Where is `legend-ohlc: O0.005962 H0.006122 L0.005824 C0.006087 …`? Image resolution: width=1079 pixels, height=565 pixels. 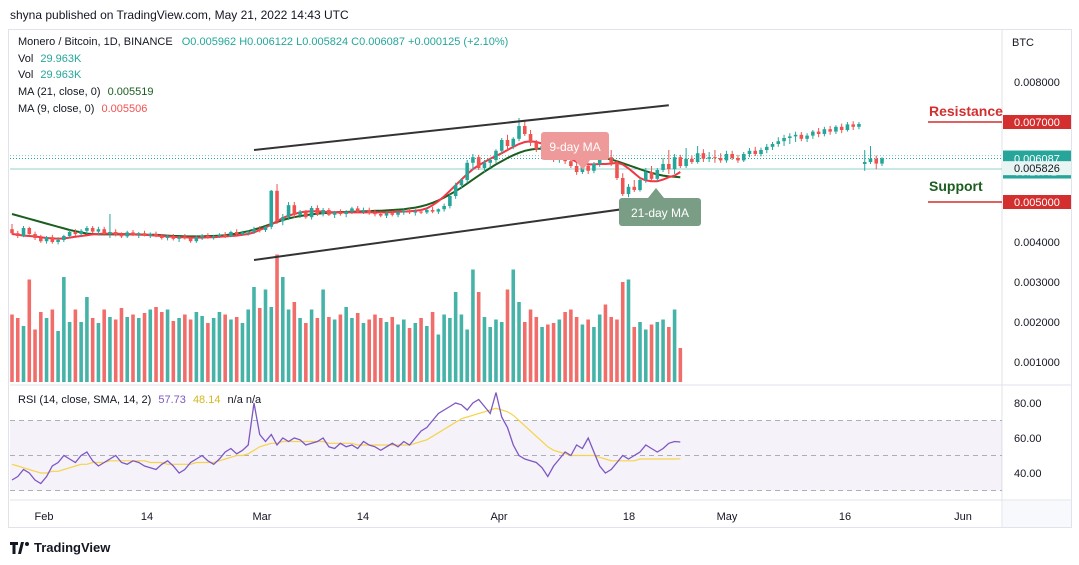 legend-ohlc: O0.005962 H0.006122 L0.005824 C0.006087 … is located at coordinates (345, 42).